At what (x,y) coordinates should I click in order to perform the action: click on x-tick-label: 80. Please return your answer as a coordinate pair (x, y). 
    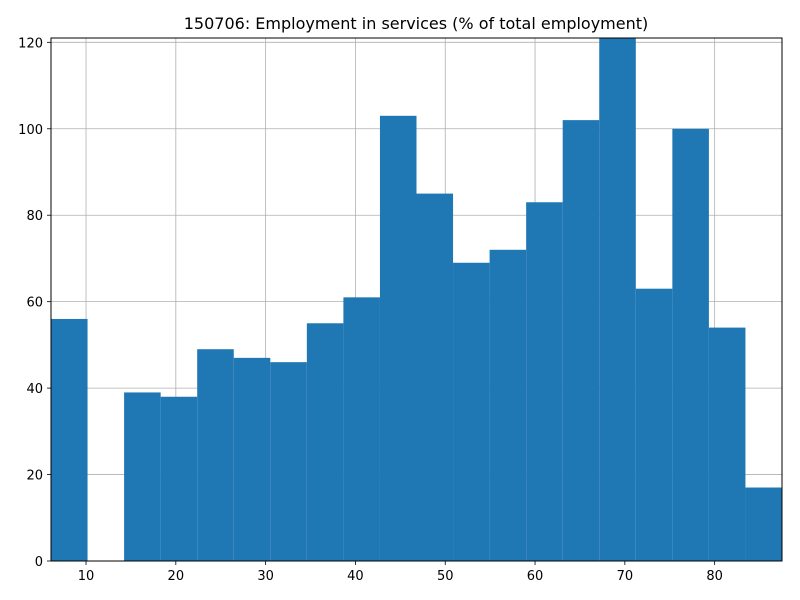
    Looking at the image, I should click on (714, 576).